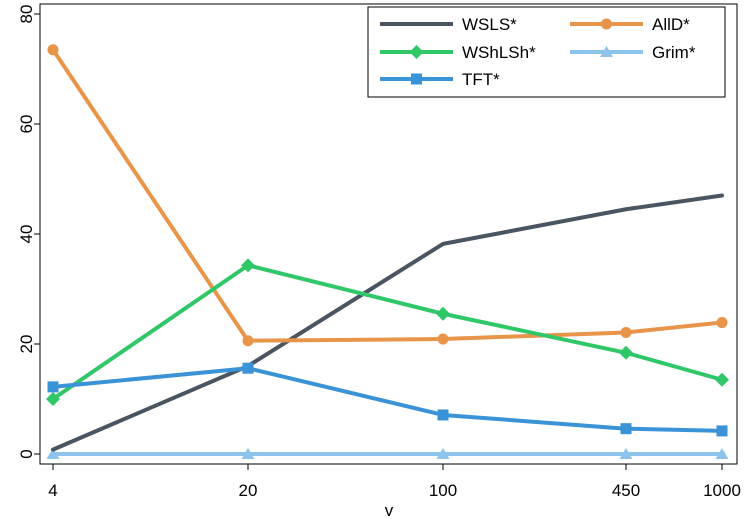 This screenshot has height=519, width=747. Describe the element at coordinates (606, 51) in the screenshot. I see `legend-marker-grim` at that location.